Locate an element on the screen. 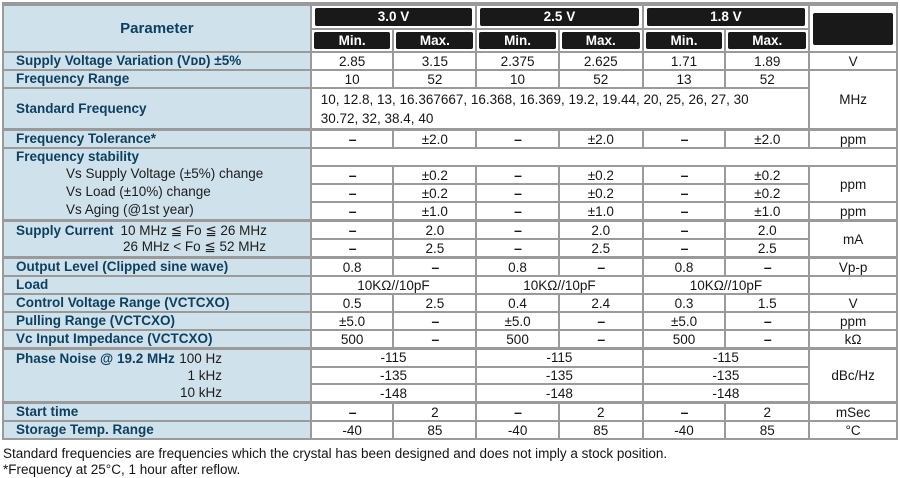  voltage-1v8-label: 1.8 V is located at coordinates (726, 17).